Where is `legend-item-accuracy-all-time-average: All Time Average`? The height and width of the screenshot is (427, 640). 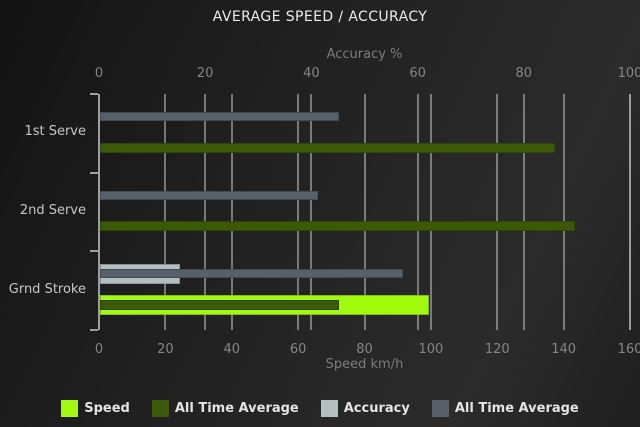
legend-item-accuracy-all-time-average: All Time Average is located at coordinates (505, 408).